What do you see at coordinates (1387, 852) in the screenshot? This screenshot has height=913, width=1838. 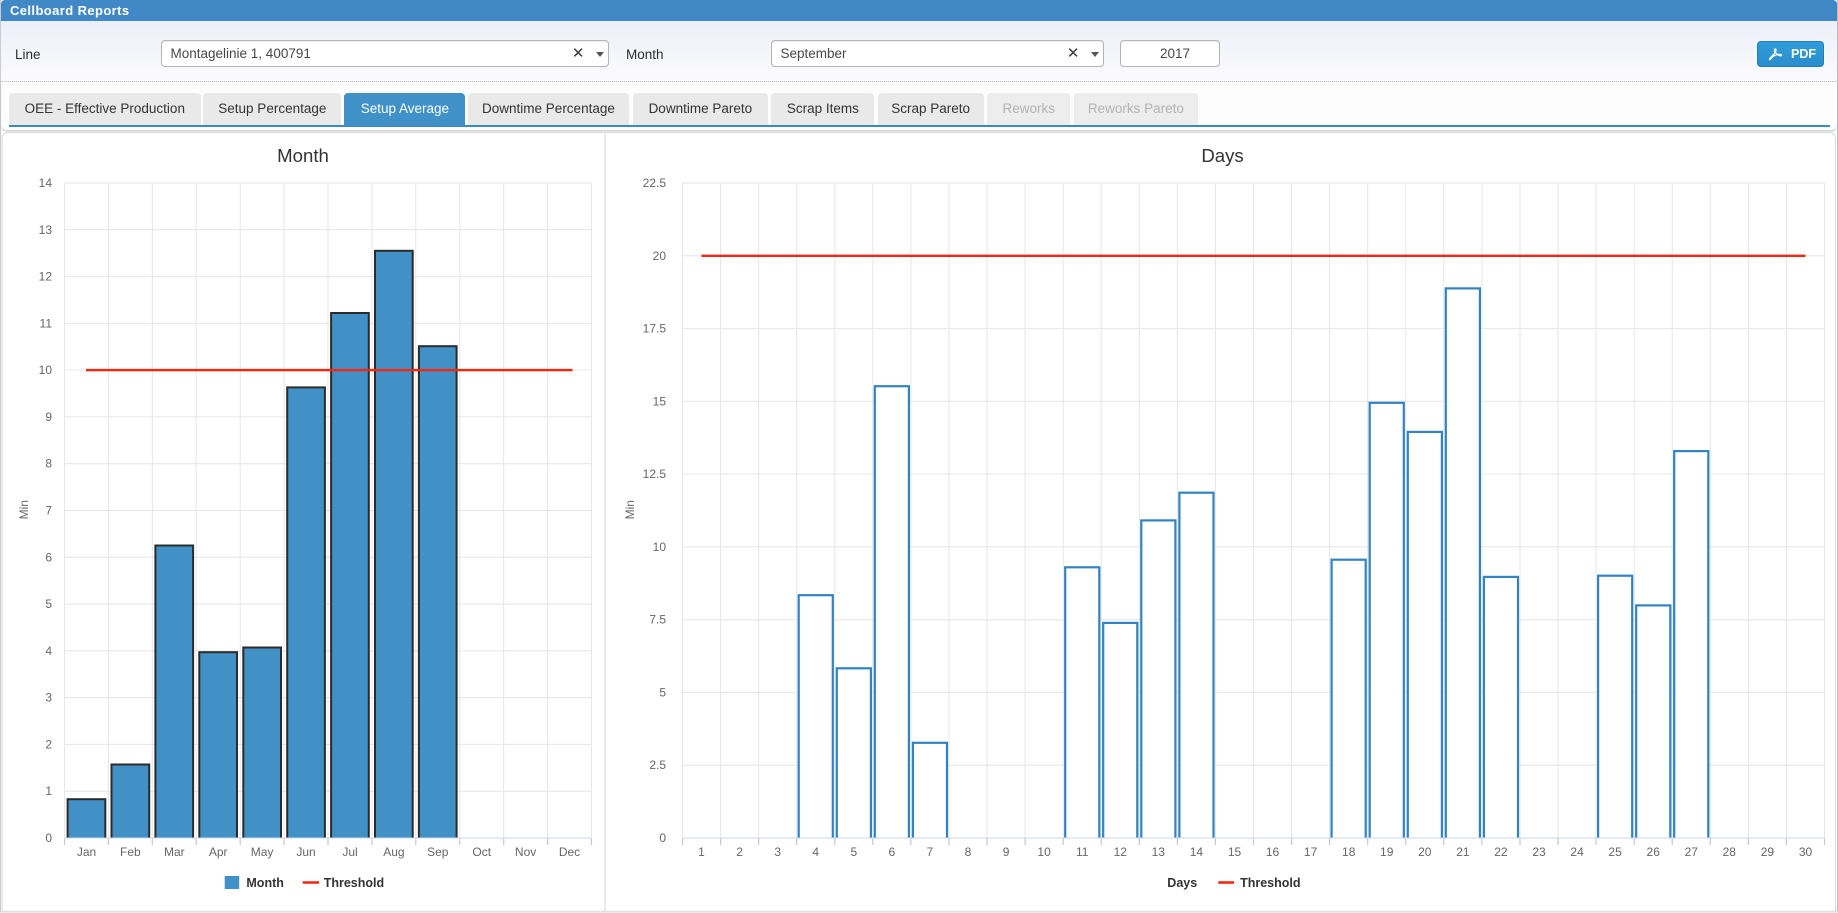 I see `svg-text: 19` at bounding box center [1387, 852].